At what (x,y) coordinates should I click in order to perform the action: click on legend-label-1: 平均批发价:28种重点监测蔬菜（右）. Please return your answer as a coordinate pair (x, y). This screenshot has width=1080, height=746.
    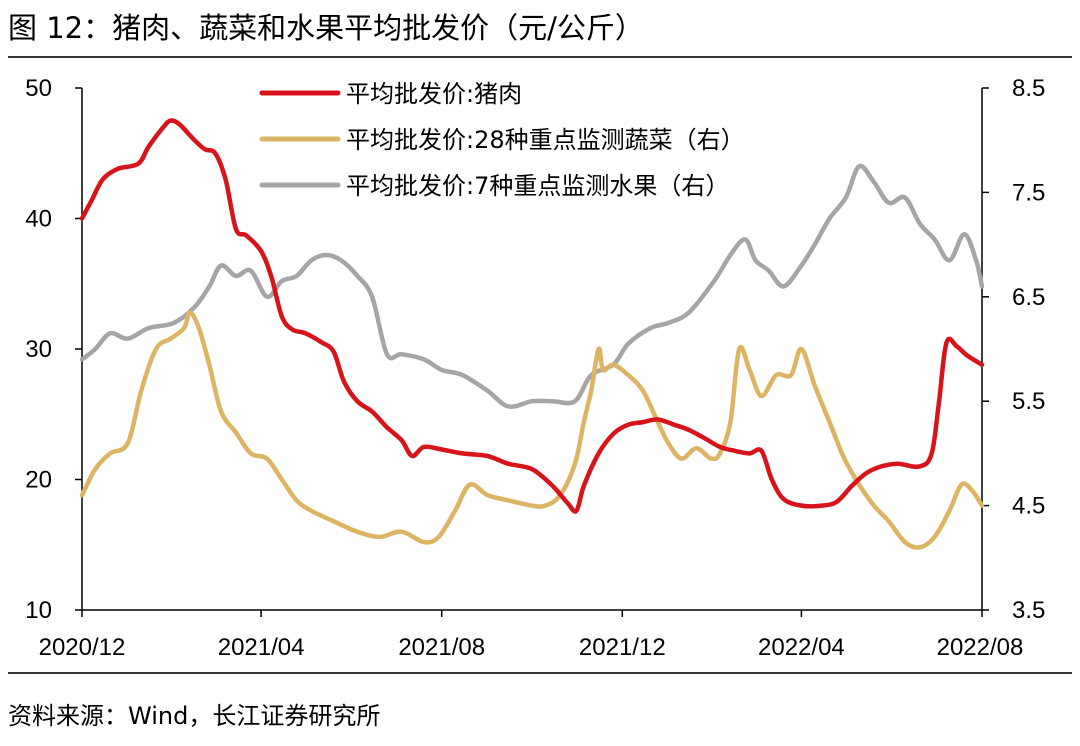
    Looking at the image, I should click on (545, 140).